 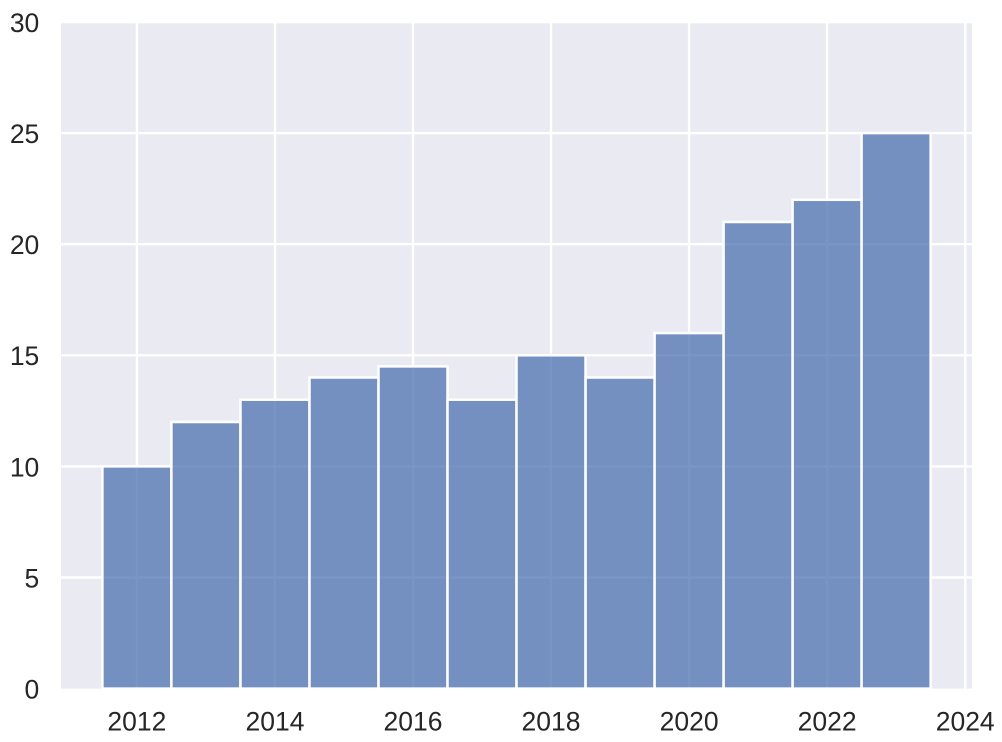 I want to click on svg-text: 30, so click(x=24, y=23).